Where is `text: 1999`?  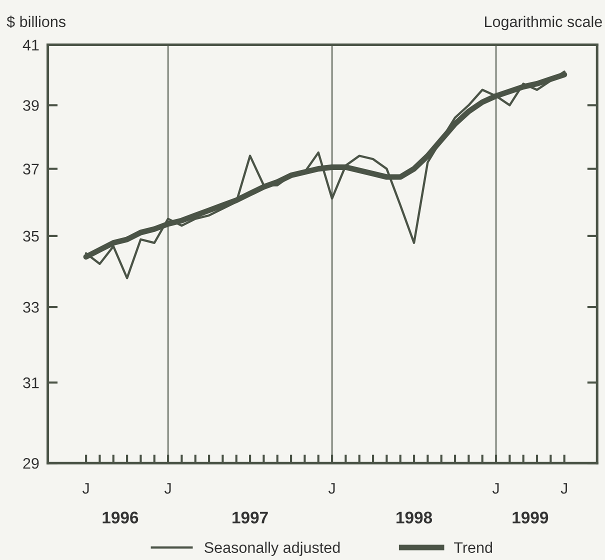 text: 1999 is located at coordinates (530, 518).